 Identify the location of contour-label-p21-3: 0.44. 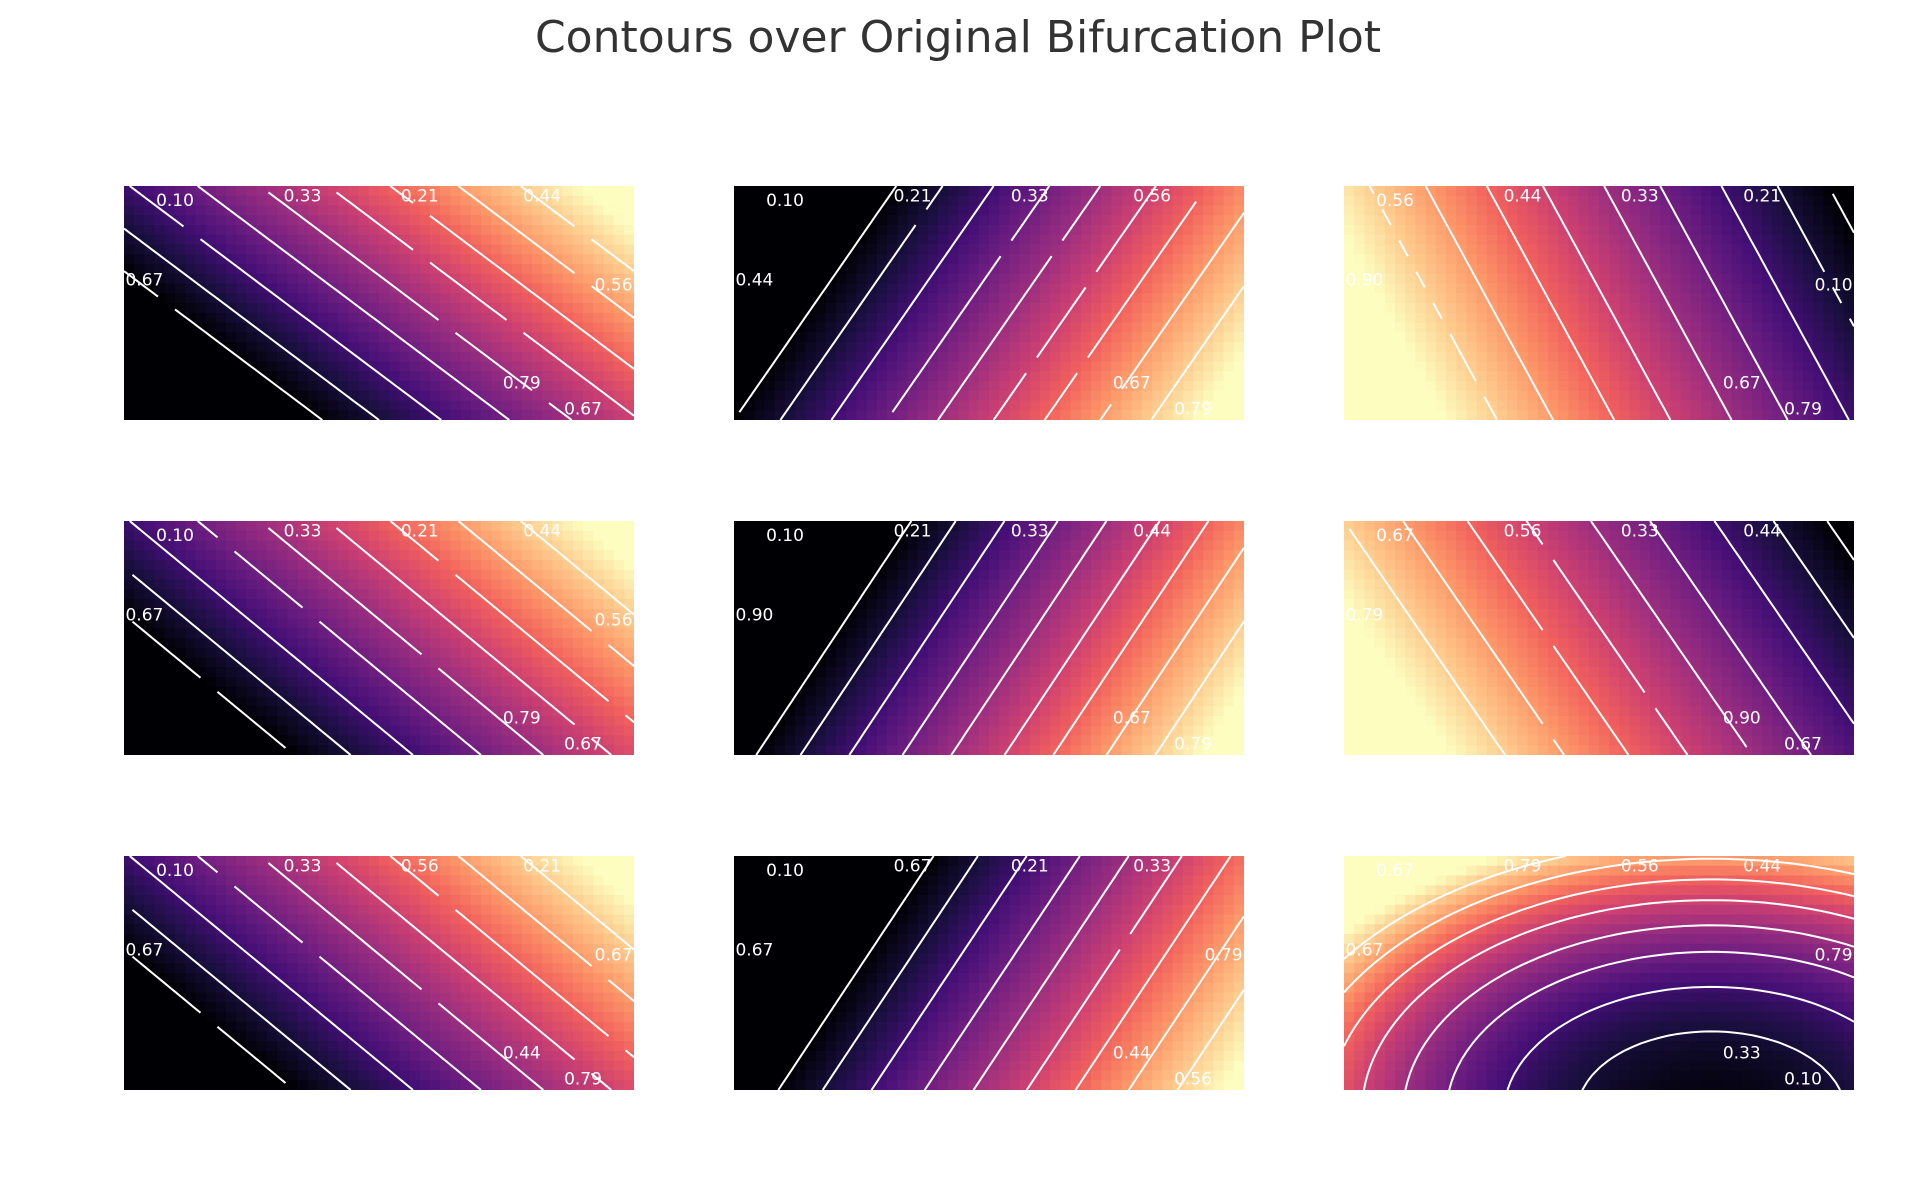
(542, 531).